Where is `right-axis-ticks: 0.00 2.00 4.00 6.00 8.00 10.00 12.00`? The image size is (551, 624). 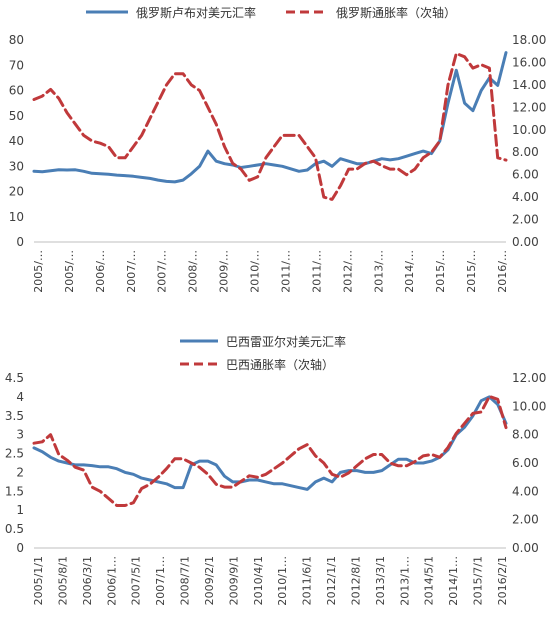
right-axis-ticks: 0.00 2.00 4.00 6.00 8.00 10.00 12.00 is located at coordinates (529, 463).